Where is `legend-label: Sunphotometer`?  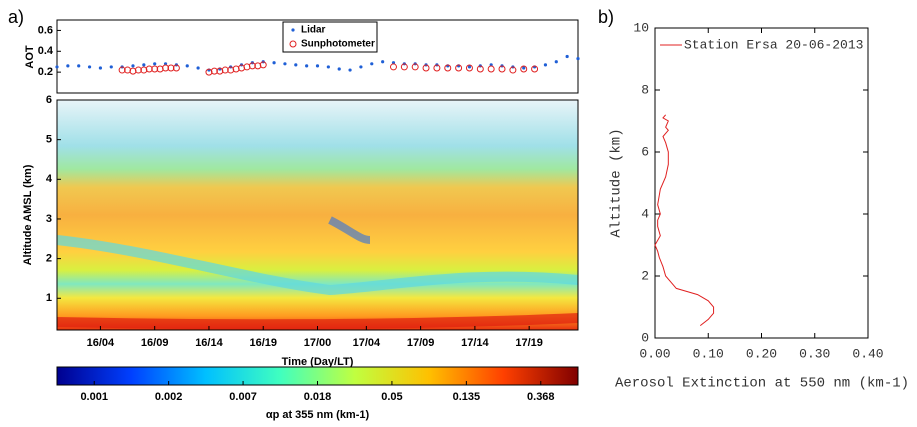 legend-label: Sunphotometer is located at coordinates (338, 44).